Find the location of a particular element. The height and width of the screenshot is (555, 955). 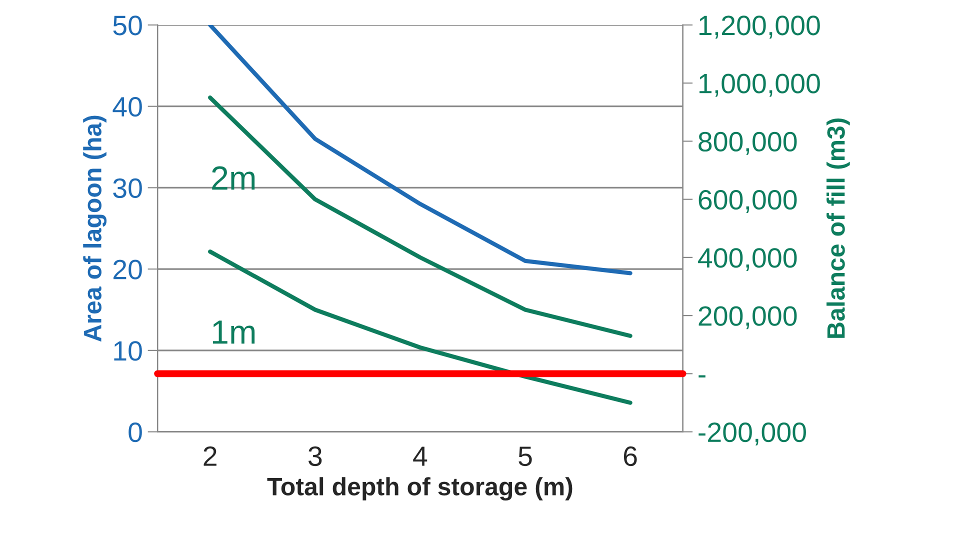

y2-tick-label: 600,000 is located at coordinates (747, 201).